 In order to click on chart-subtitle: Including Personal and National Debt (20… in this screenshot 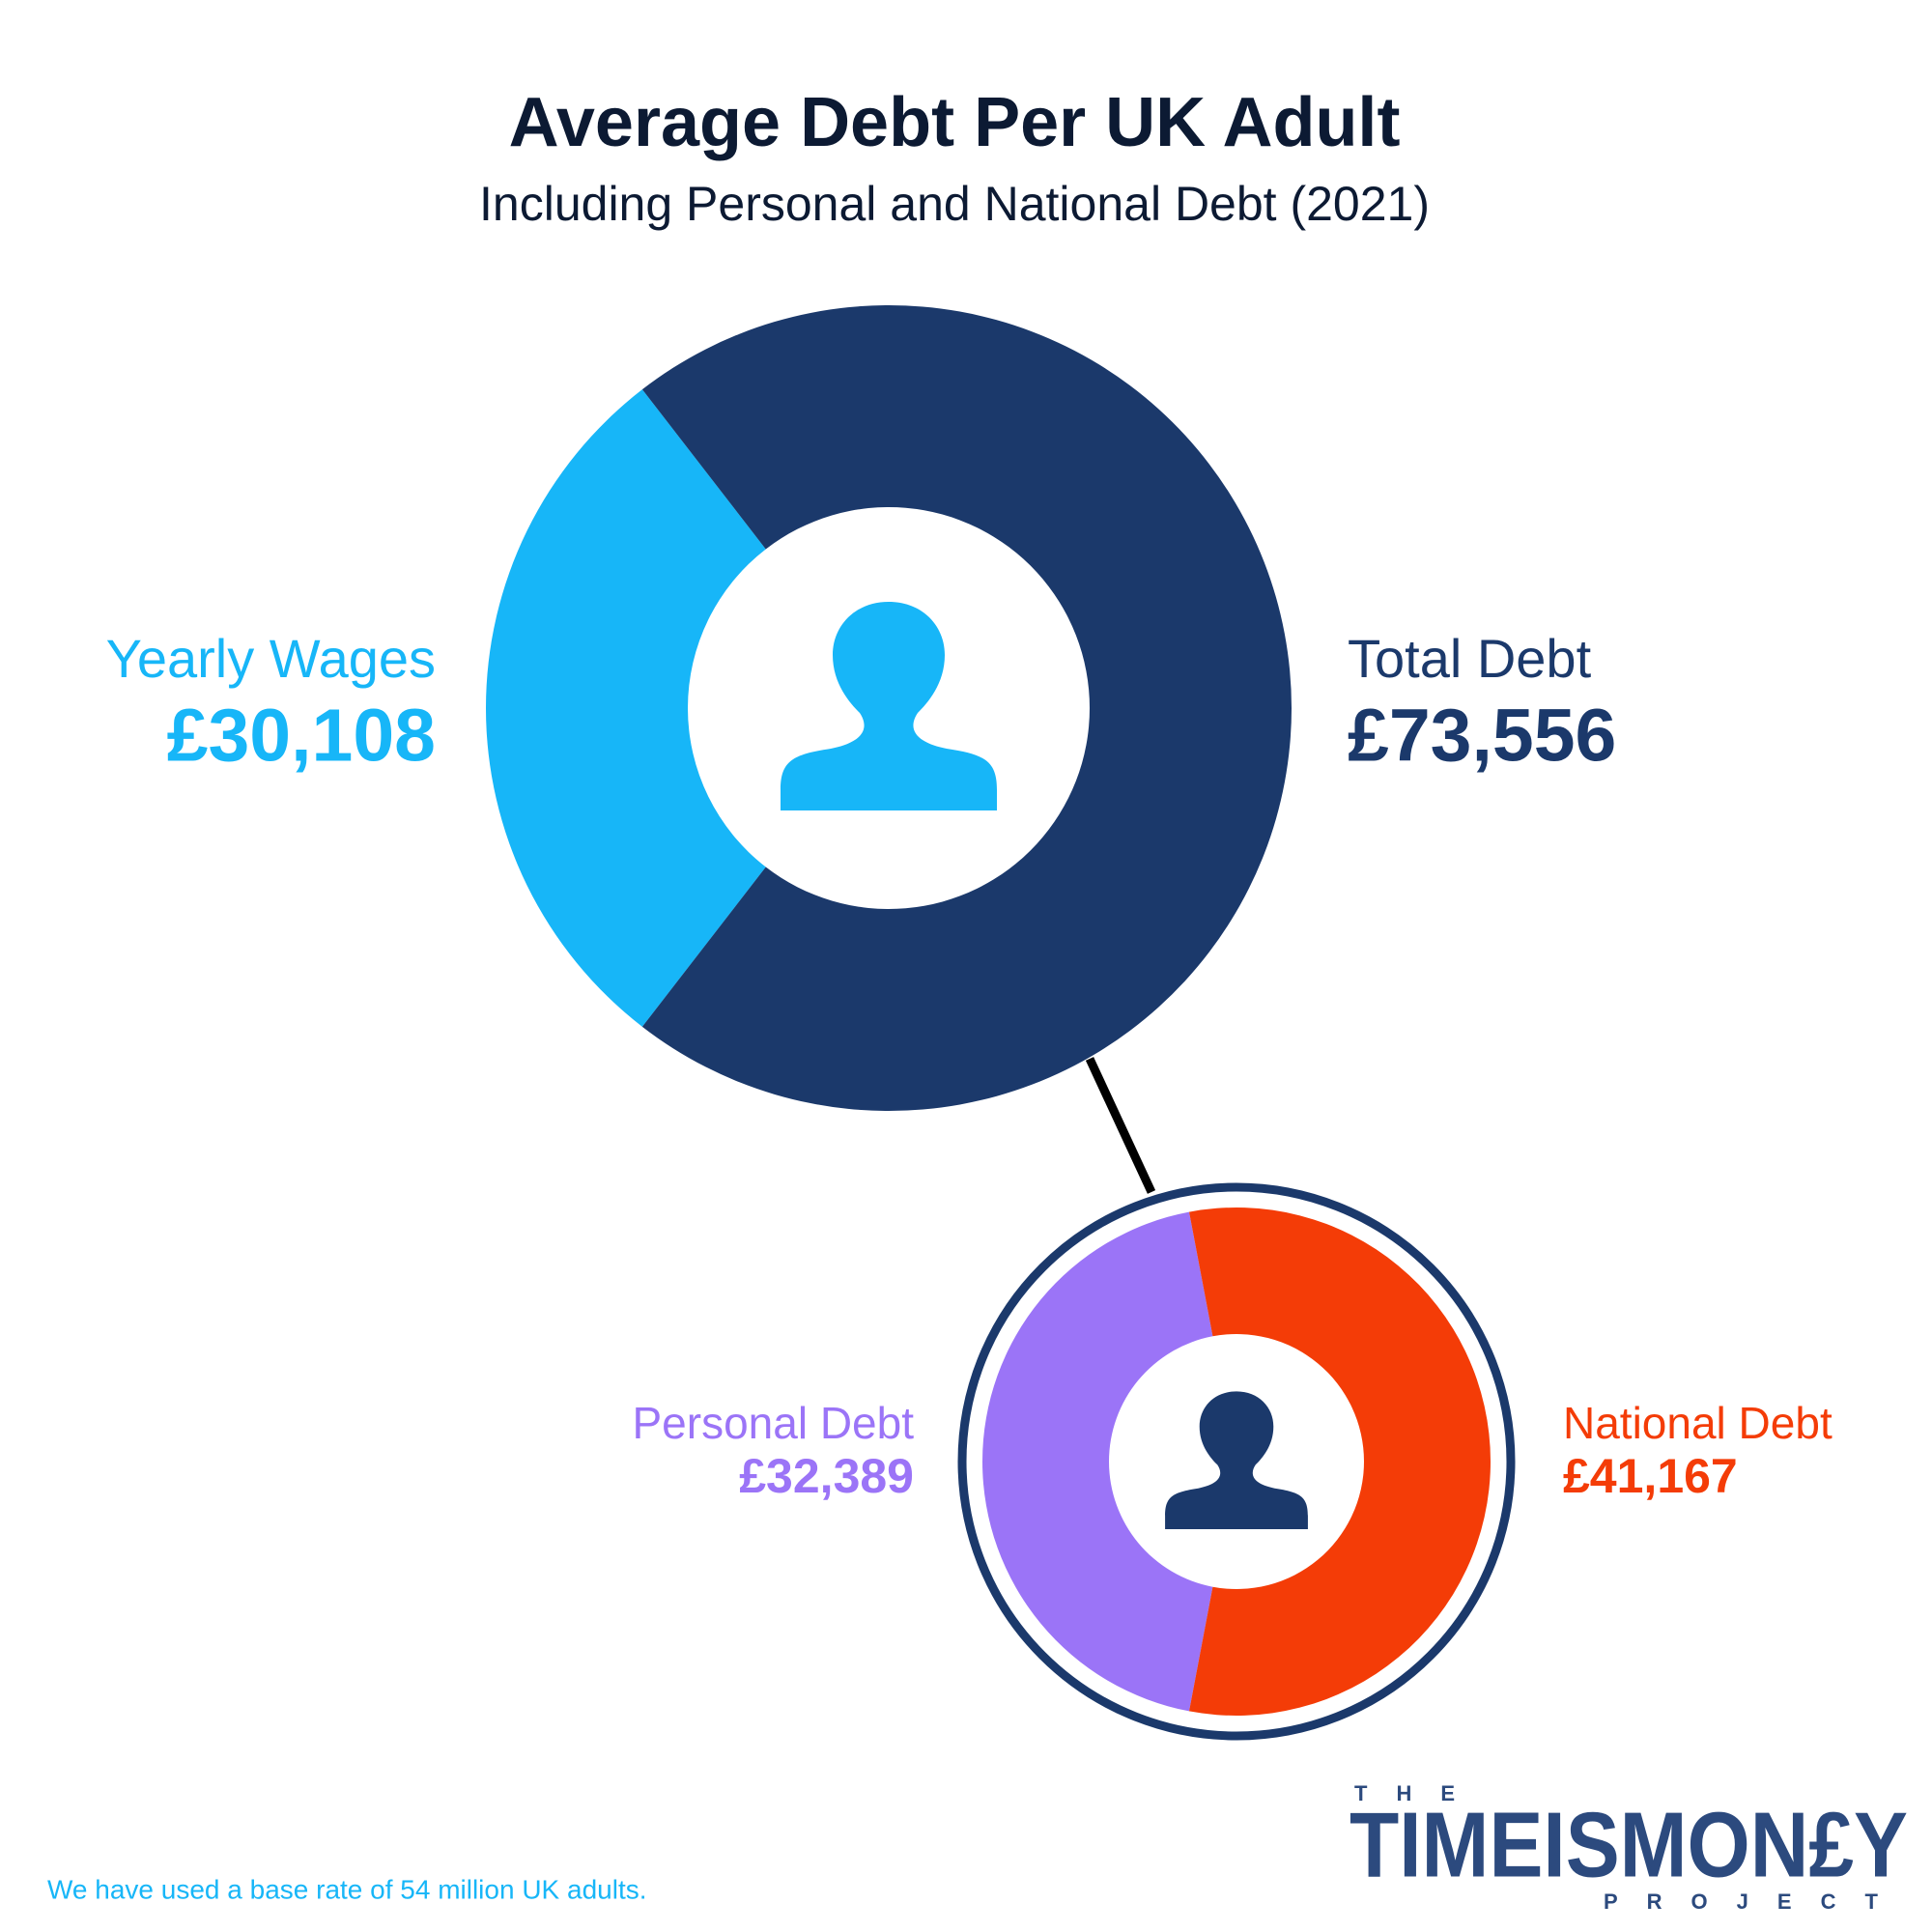, I will do `click(954, 204)`.